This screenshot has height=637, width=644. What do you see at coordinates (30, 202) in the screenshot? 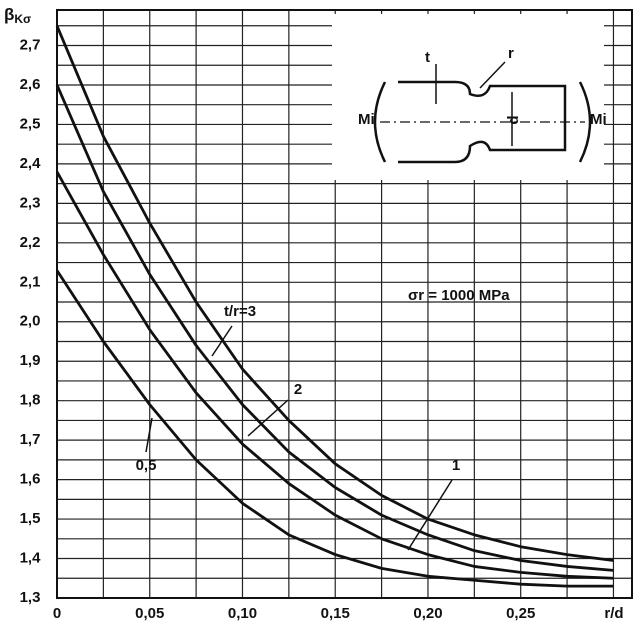
I see `y-tick-label: 2,3` at bounding box center [30, 202].